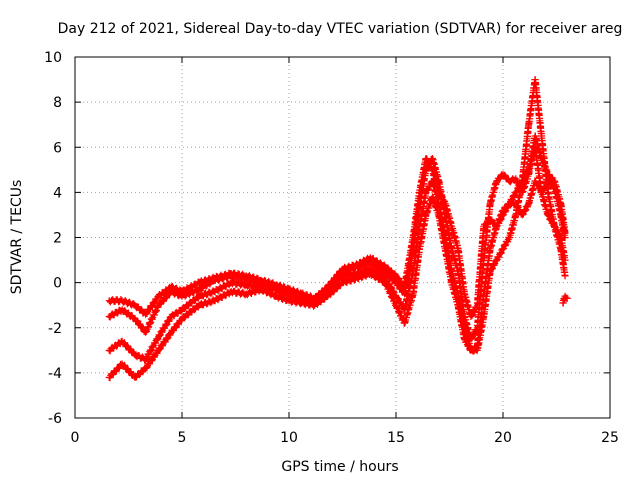 The image size is (640, 480). What do you see at coordinates (57, 284) in the screenshot?
I see `y-tick-label: 0` at bounding box center [57, 284].